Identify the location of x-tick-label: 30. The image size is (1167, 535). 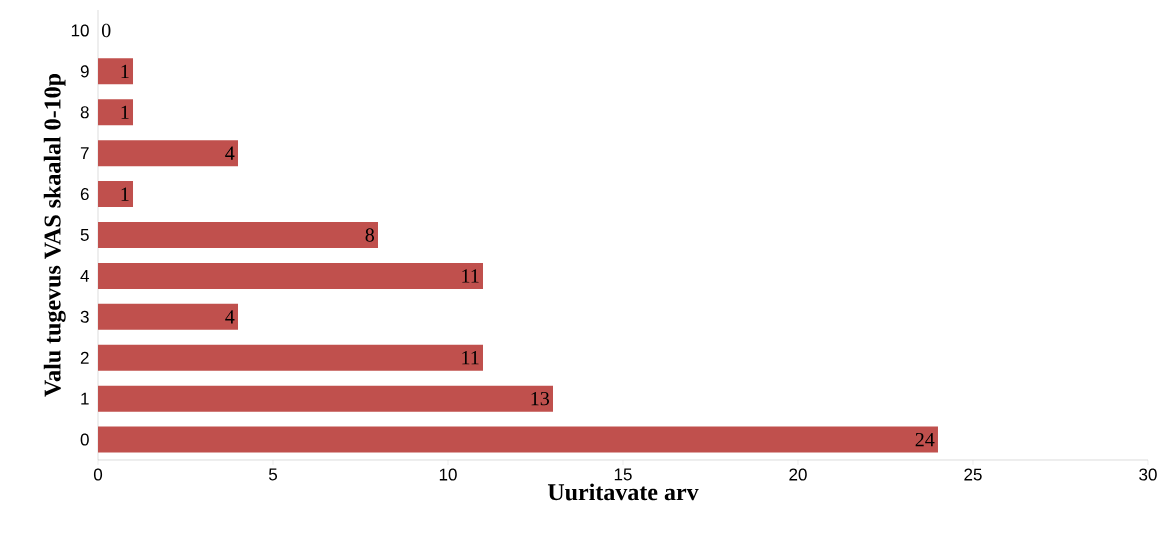
(1148, 474).